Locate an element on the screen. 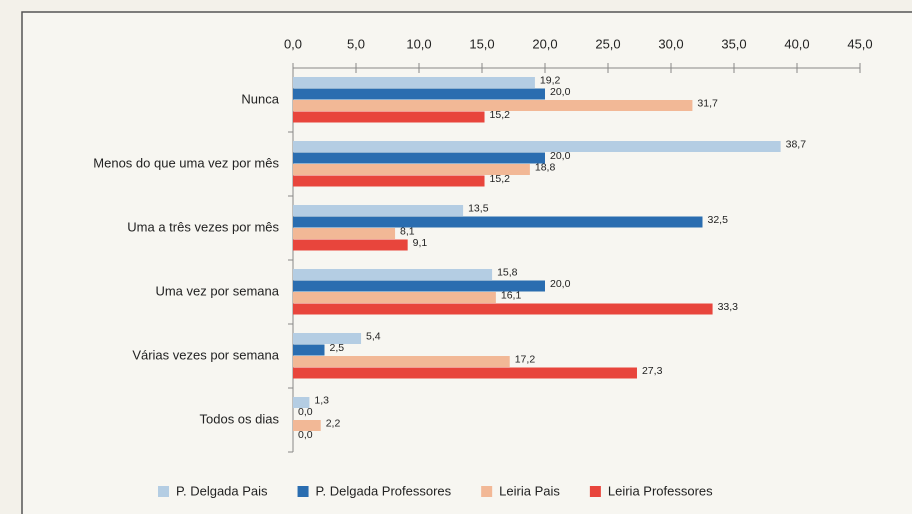  value-label: 2,2 is located at coordinates (333, 424).